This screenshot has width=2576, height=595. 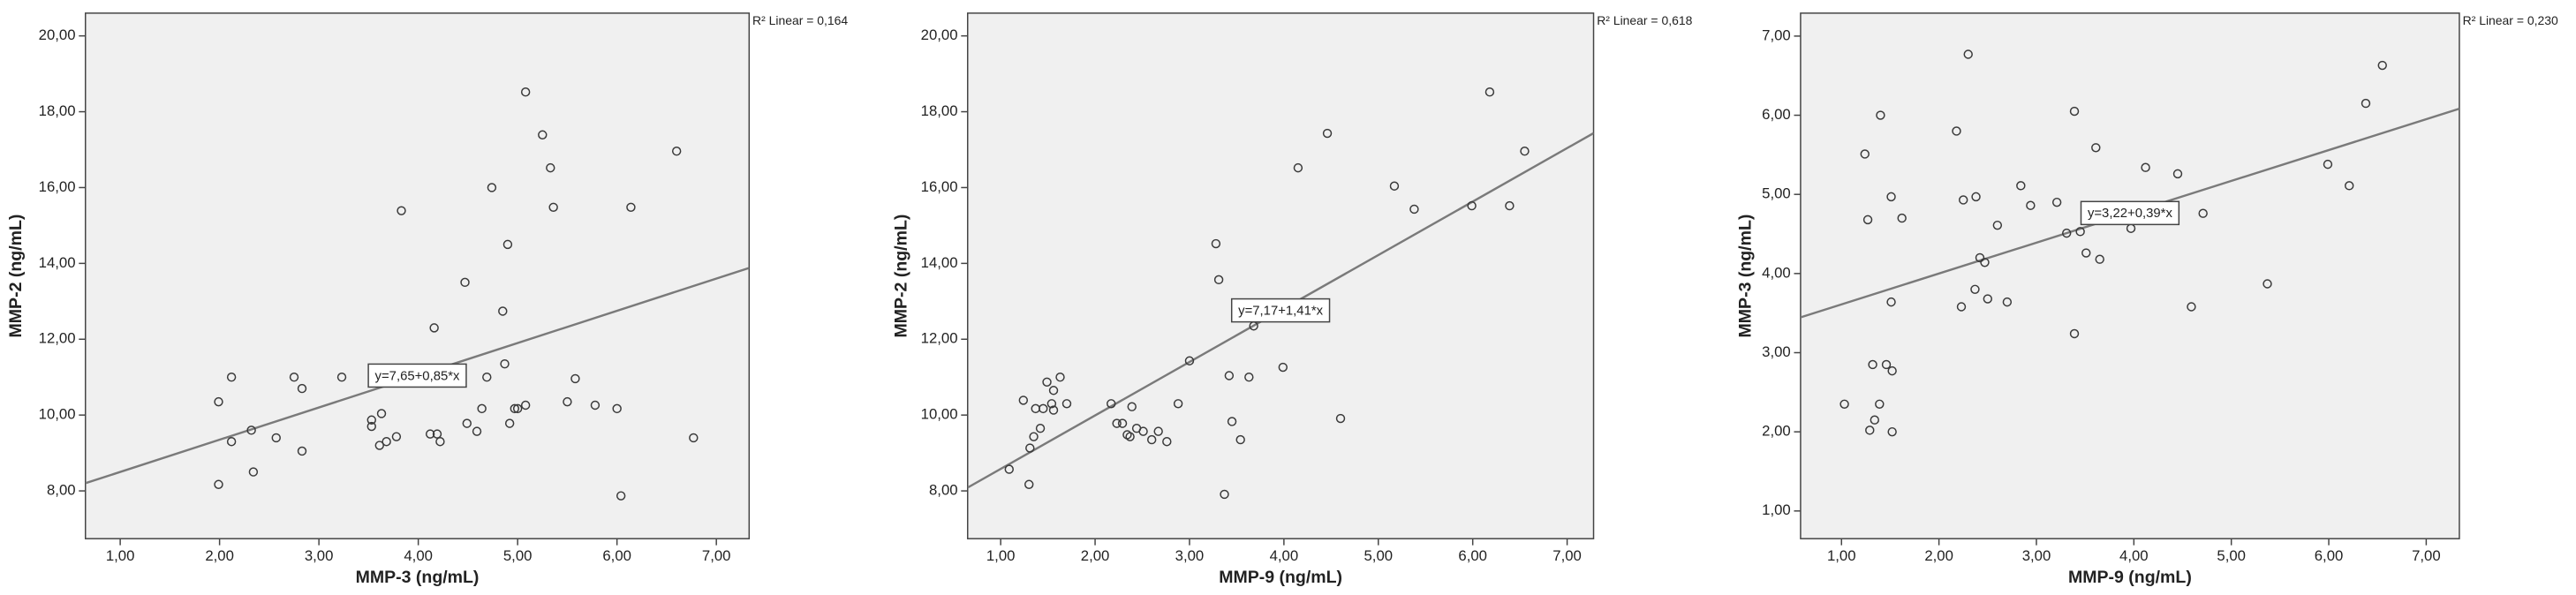 What do you see at coordinates (2510, 20) in the screenshot?
I see `r2-label: R² Linear = 0,230` at bounding box center [2510, 20].